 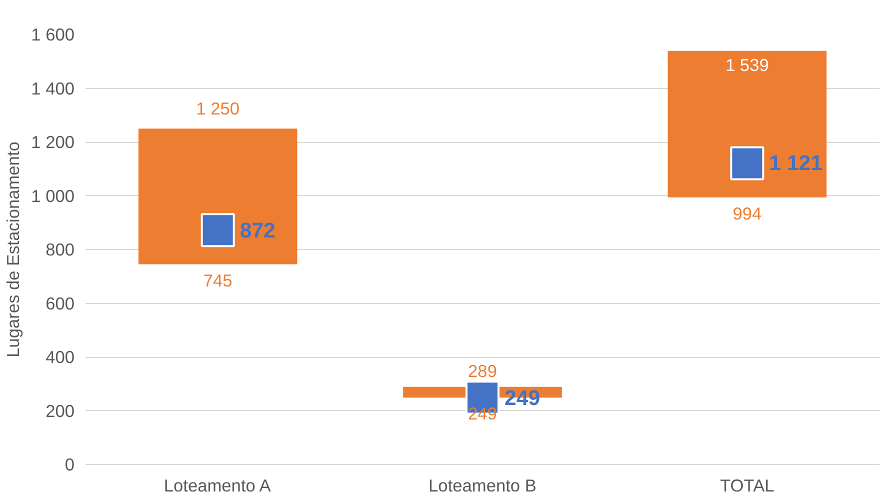 I want to click on data-label: 1 121, so click(x=796, y=163).